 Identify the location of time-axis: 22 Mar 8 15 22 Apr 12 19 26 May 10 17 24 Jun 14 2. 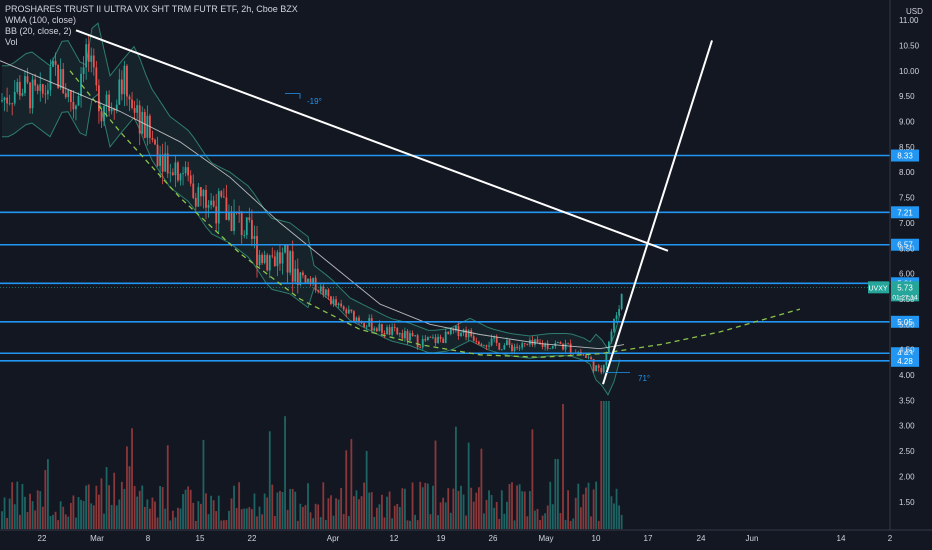
(466, 536).